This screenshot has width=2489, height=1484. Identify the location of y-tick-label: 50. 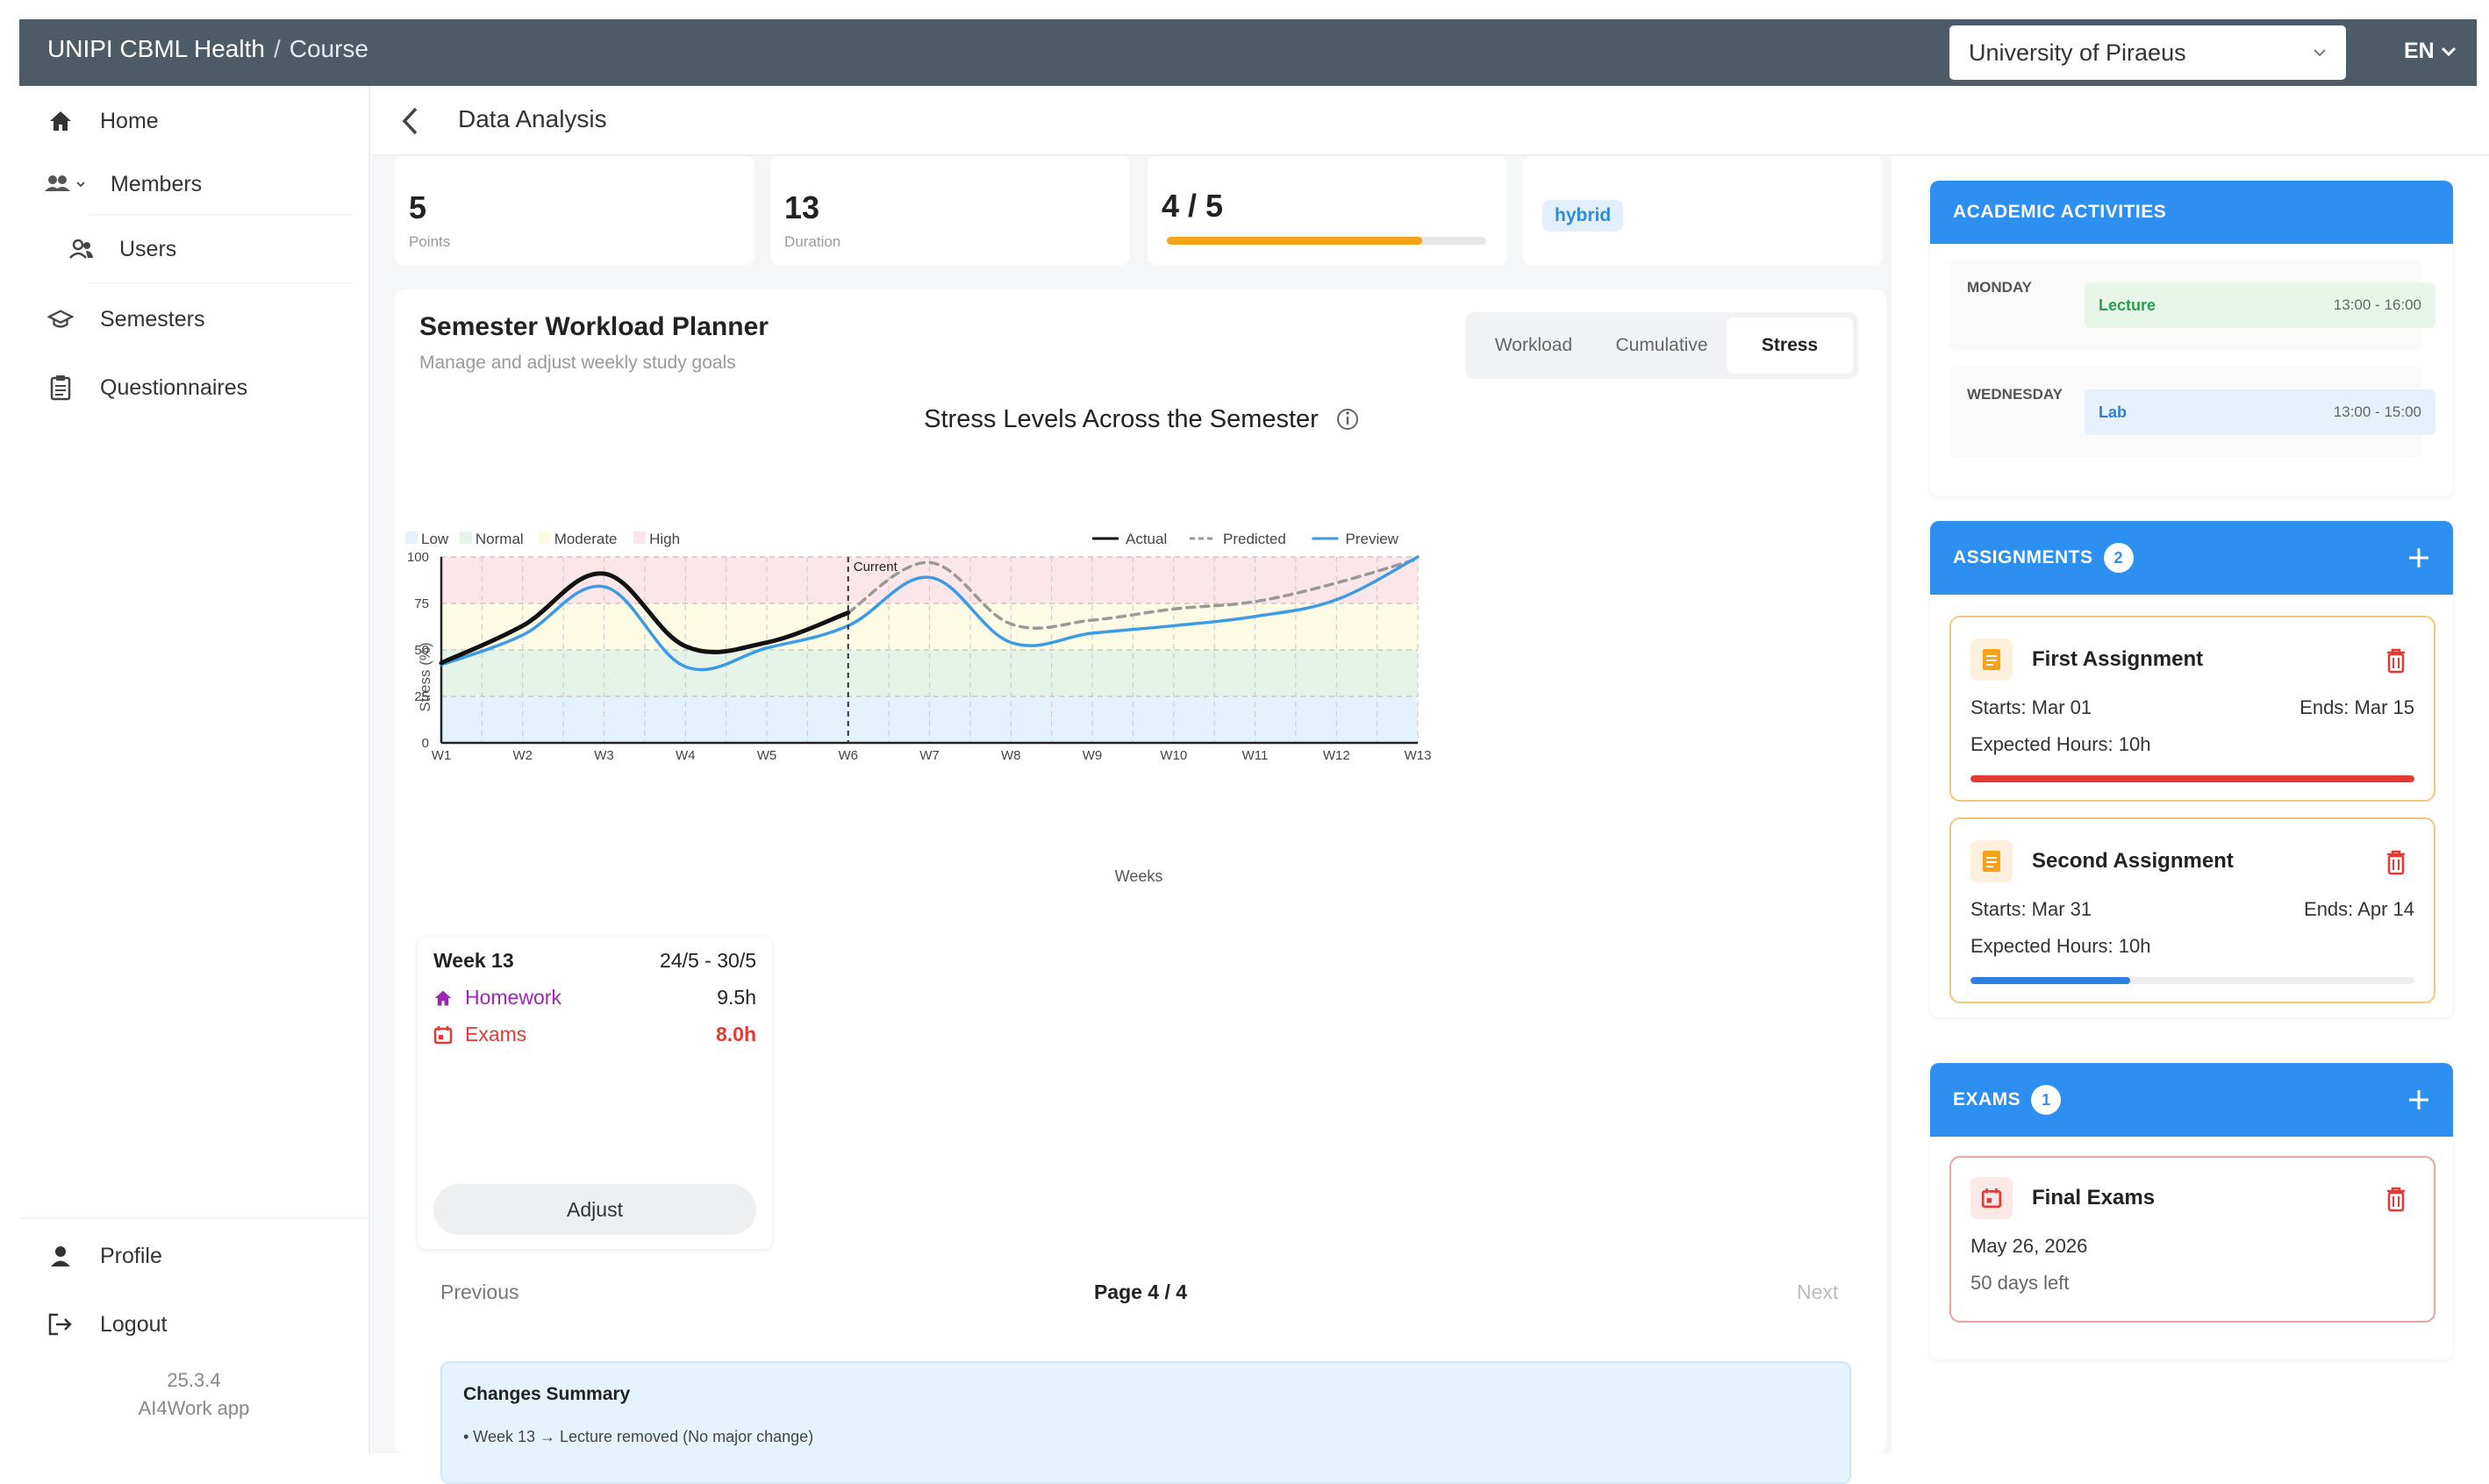
(421, 650).